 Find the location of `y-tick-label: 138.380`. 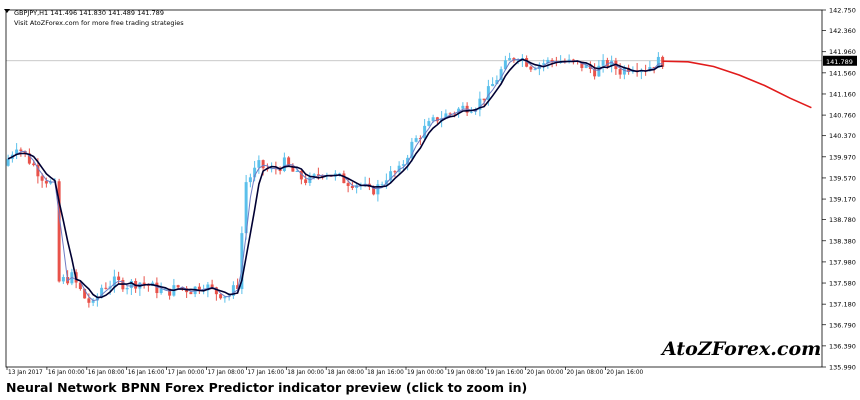

y-tick-label: 138.380 is located at coordinates (842, 241).